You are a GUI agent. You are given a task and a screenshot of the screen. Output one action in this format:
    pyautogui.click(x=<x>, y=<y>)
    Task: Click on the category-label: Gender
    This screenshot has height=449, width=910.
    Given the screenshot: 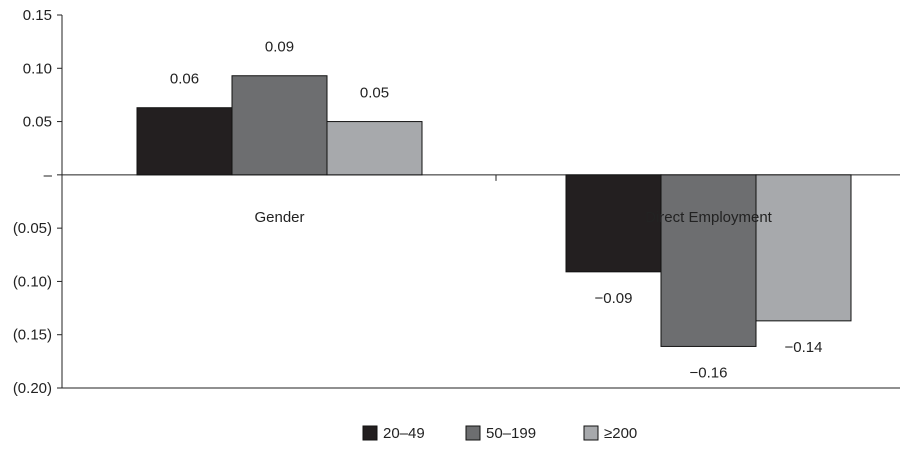 What is the action you would take?
    pyautogui.click(x=279, y=217)
    